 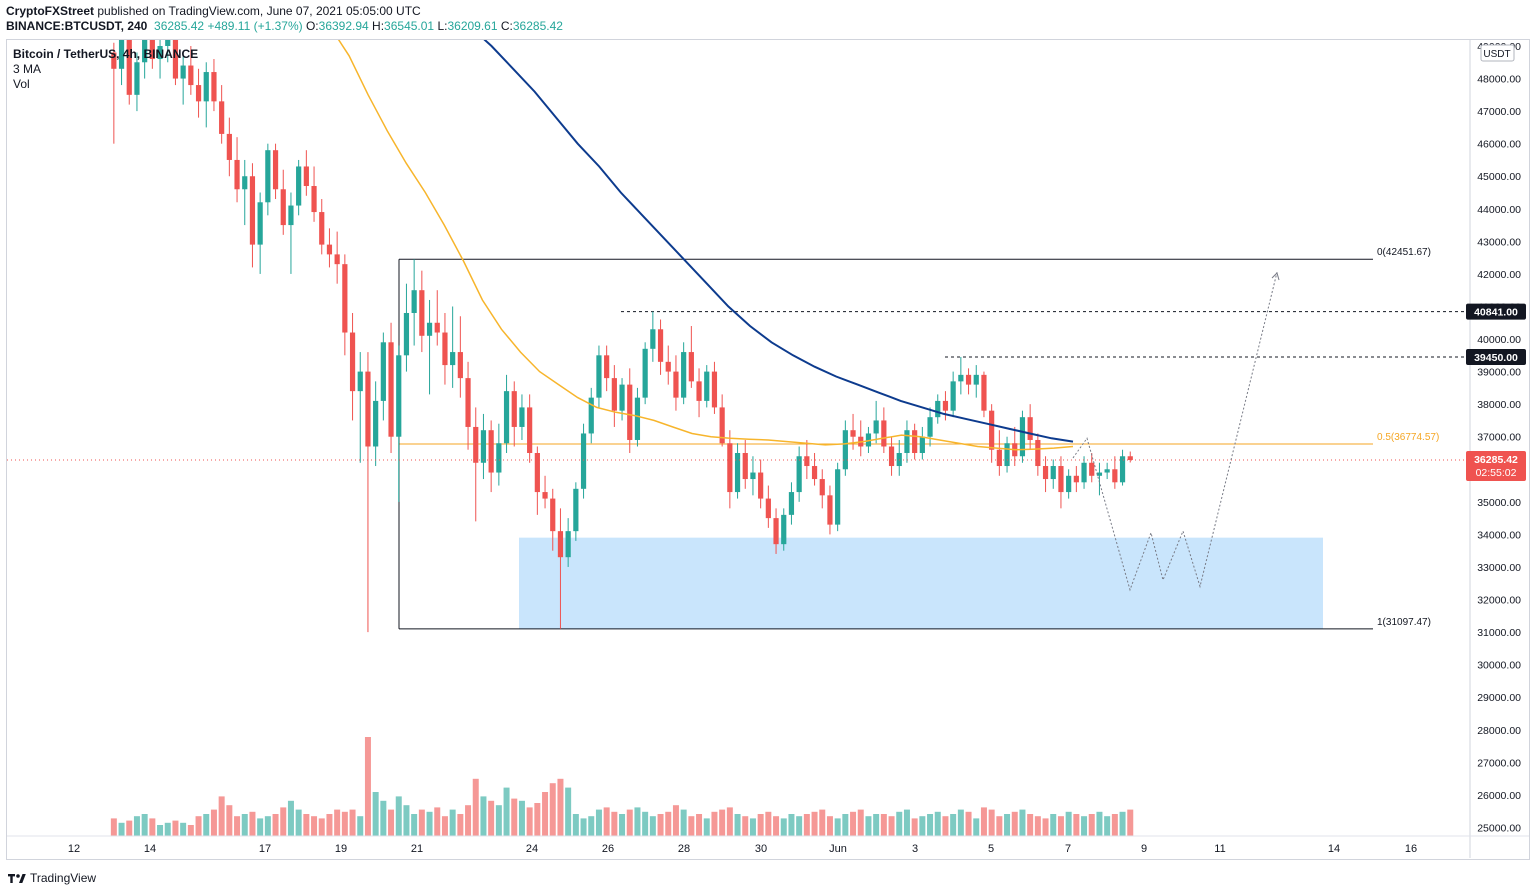 I want to click on legend-ma: 3 MA, so click(x=27, y=69).